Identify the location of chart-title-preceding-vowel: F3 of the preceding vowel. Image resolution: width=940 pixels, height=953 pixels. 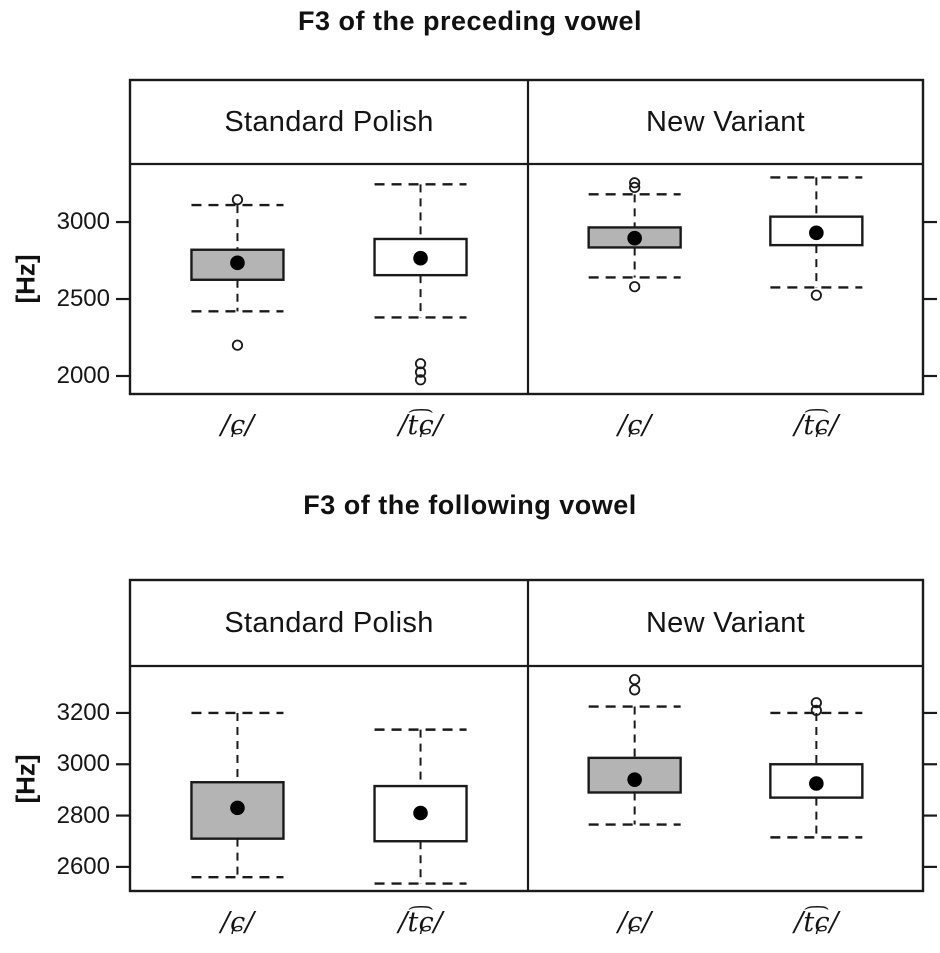
(470, 21).